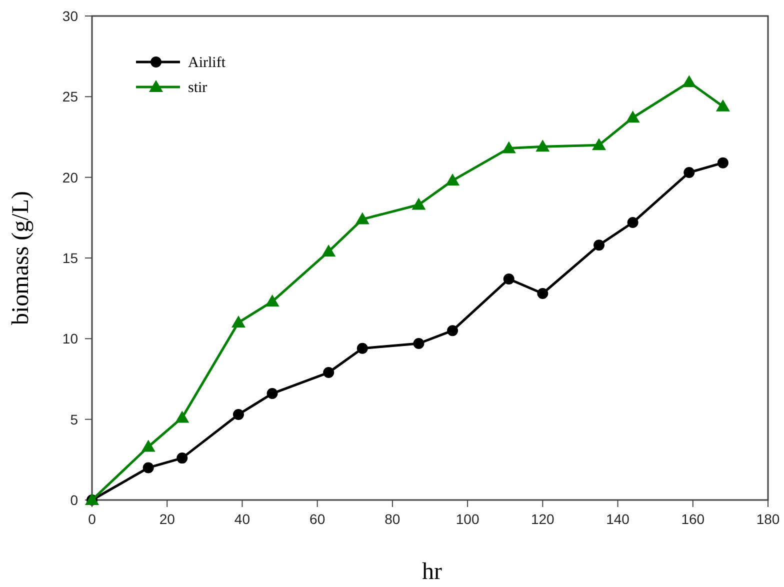  Describe the element at coordinates (618, 519) in the screenshot. I see `x-tick-label: 140` at that location.